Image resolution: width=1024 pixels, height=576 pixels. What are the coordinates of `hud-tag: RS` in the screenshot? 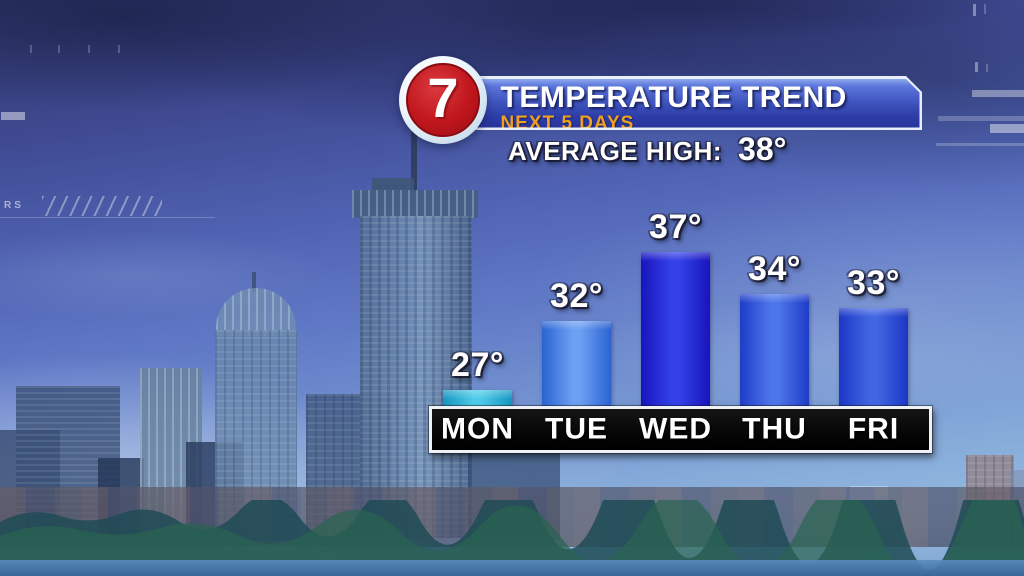 It's located at (14, 205).